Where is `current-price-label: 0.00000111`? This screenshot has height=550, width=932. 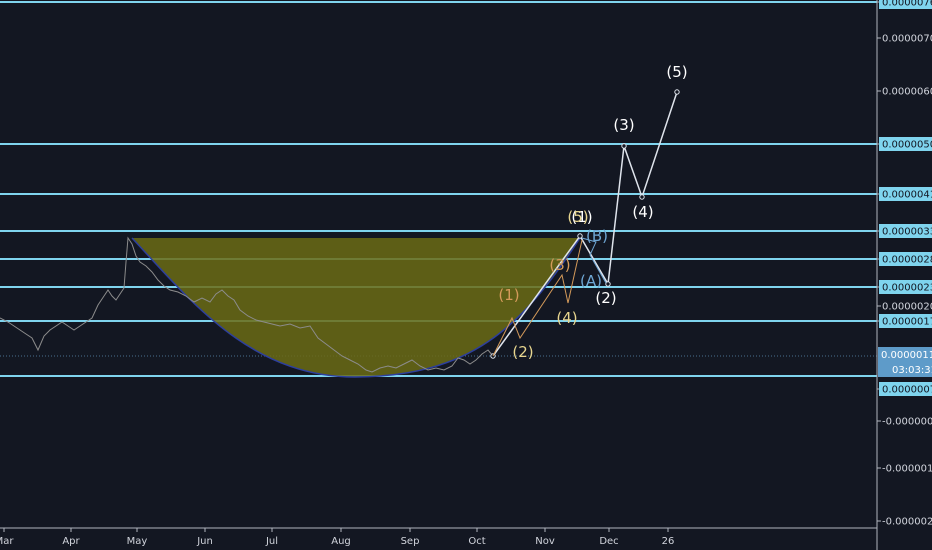 current-price-label: 0.00000111 is located at coordinates (906, 355).